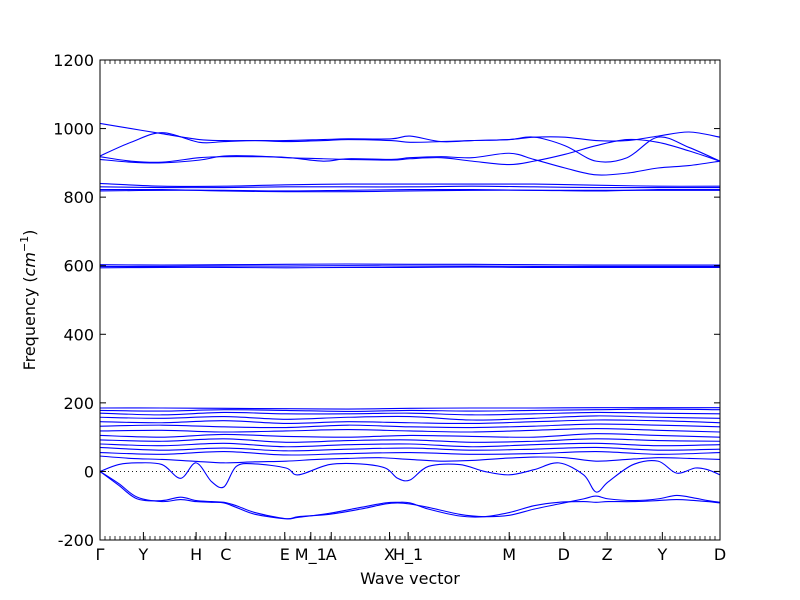 This screenshot has height=600, width=800. I want to click on x-tick-label: H_1, so click(408, 555).